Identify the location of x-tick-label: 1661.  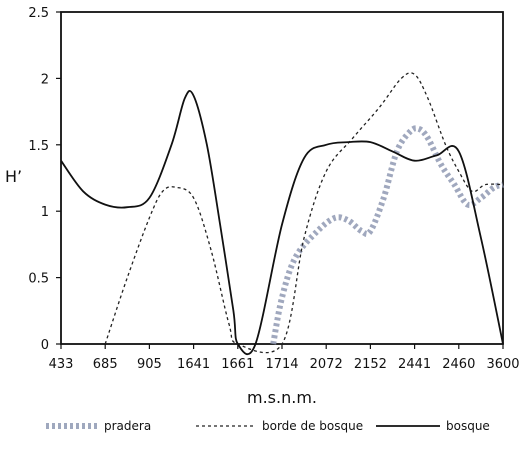
(237, 364).